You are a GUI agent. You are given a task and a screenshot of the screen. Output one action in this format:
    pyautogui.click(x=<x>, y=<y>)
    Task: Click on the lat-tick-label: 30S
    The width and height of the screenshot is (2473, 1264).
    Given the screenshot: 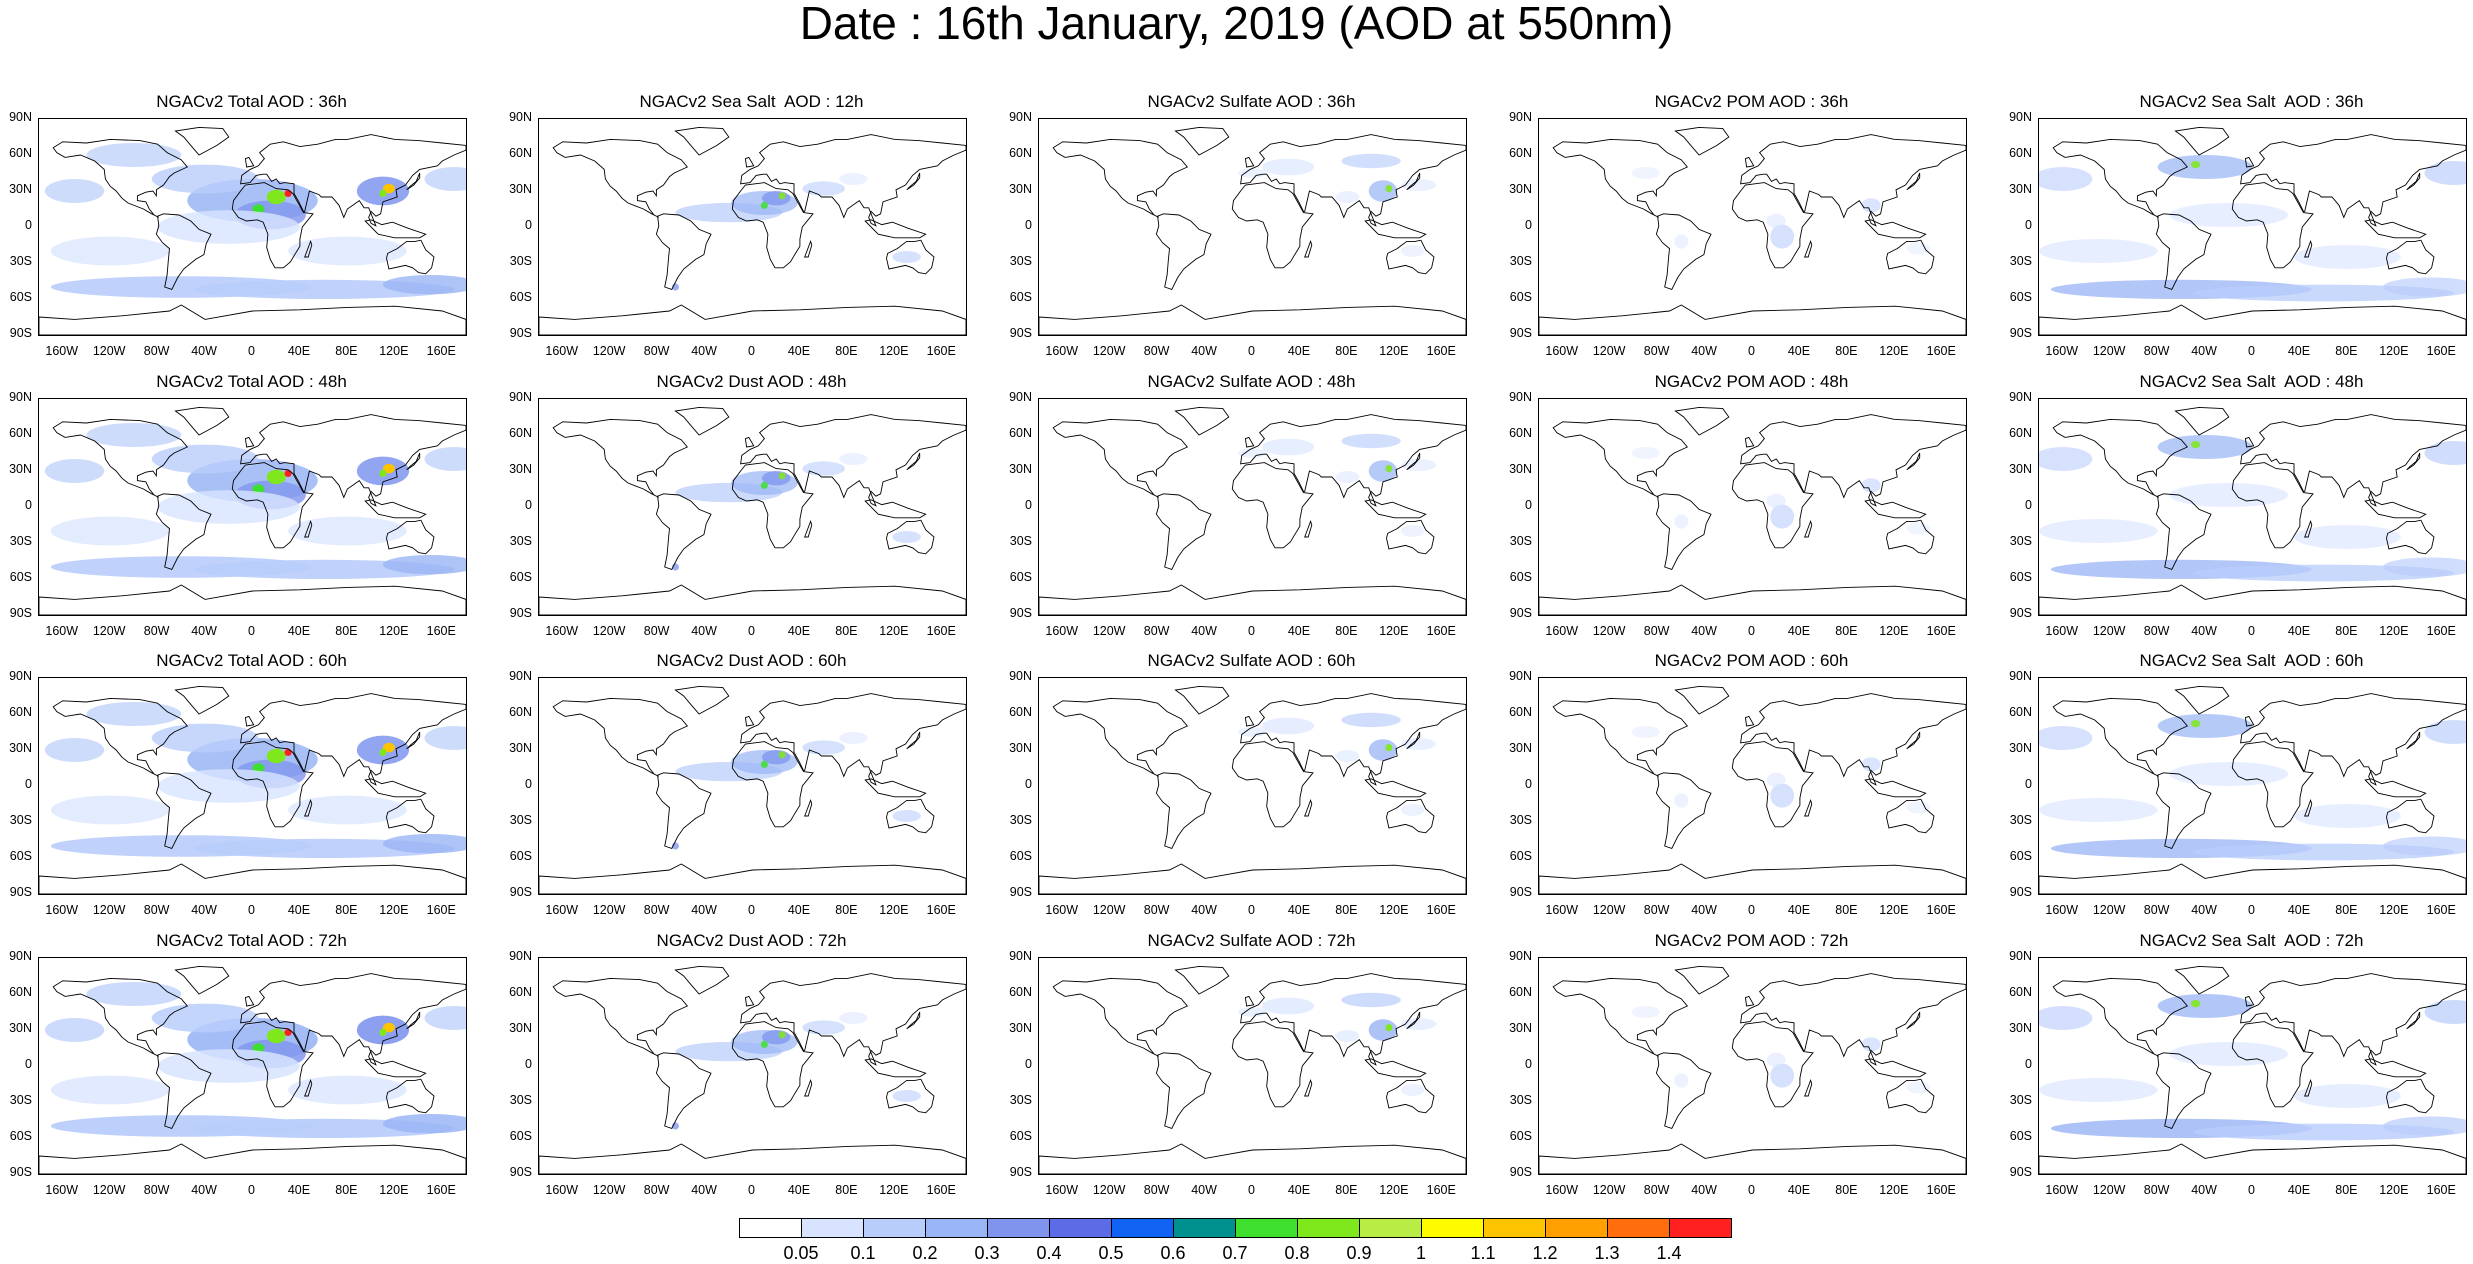 What is the action you would take?
    pyautogui.click(x=520, y=541)
    